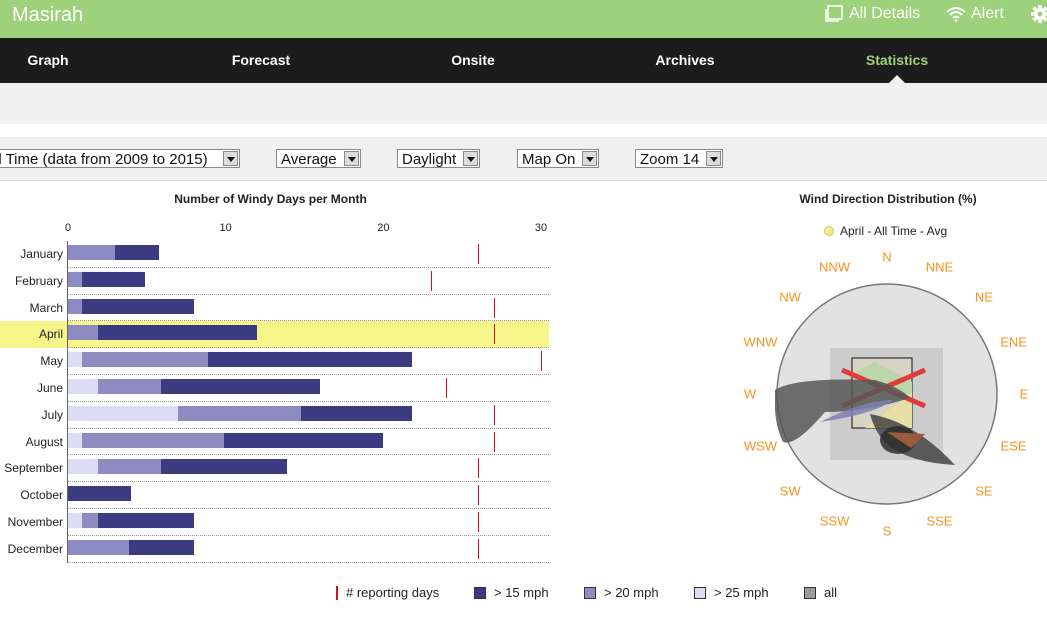  I want to click on month-label: May, so click(51, 361).